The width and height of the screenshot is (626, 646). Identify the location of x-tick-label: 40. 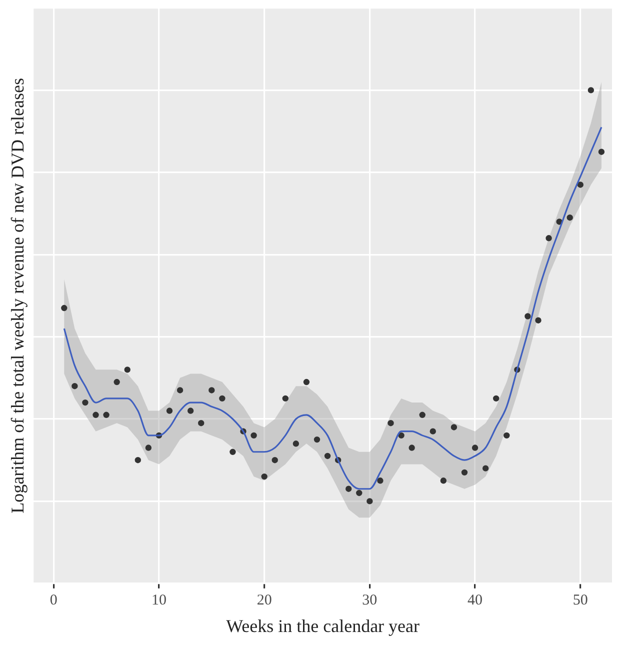
(475, 600).